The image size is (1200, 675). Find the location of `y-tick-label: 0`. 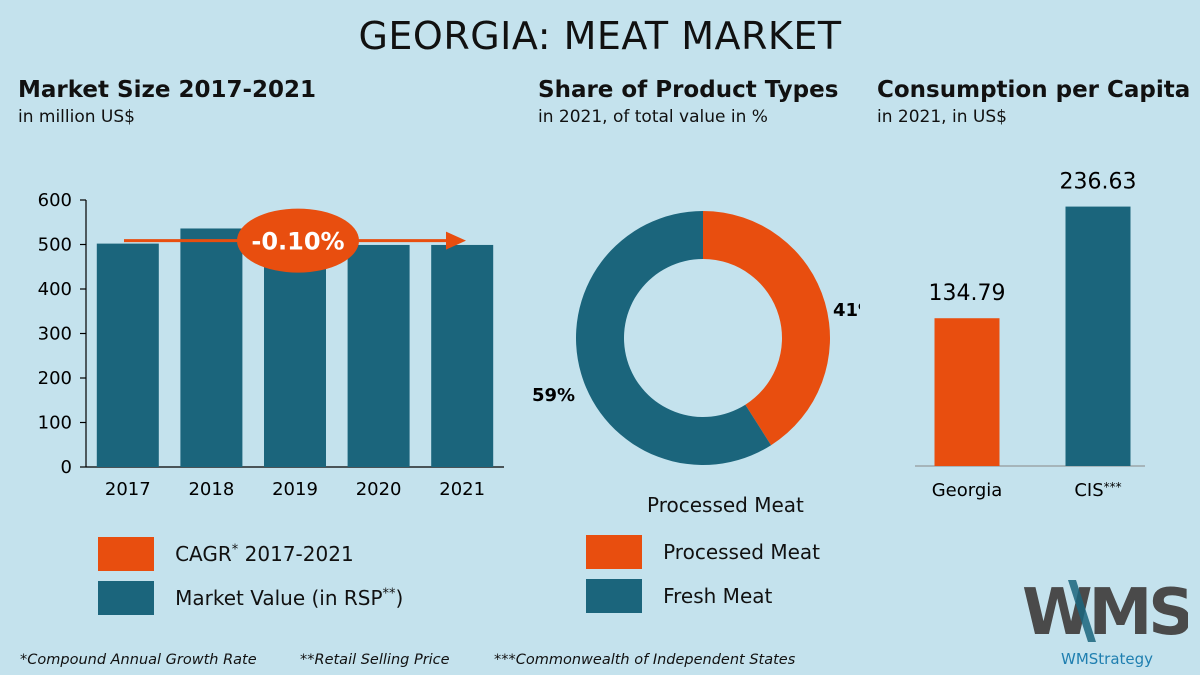

y-tick-label: 0 is located at coordinates (66, 467).